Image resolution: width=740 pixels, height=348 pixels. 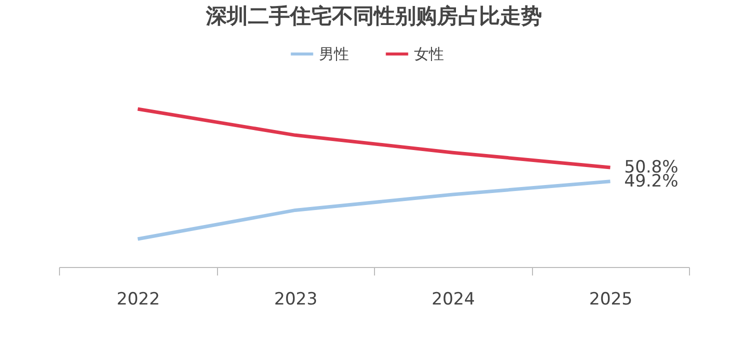 What do you see at coordinates (334, 54) in the screenshot?
I see `legend-label: 男性` at bounding box center [334, 54].